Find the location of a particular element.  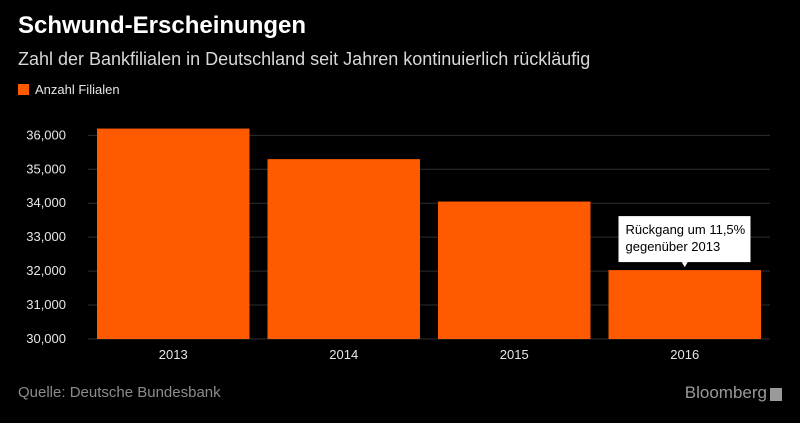

y-tick-label: 32,000 is located at coordinates (46, 270).